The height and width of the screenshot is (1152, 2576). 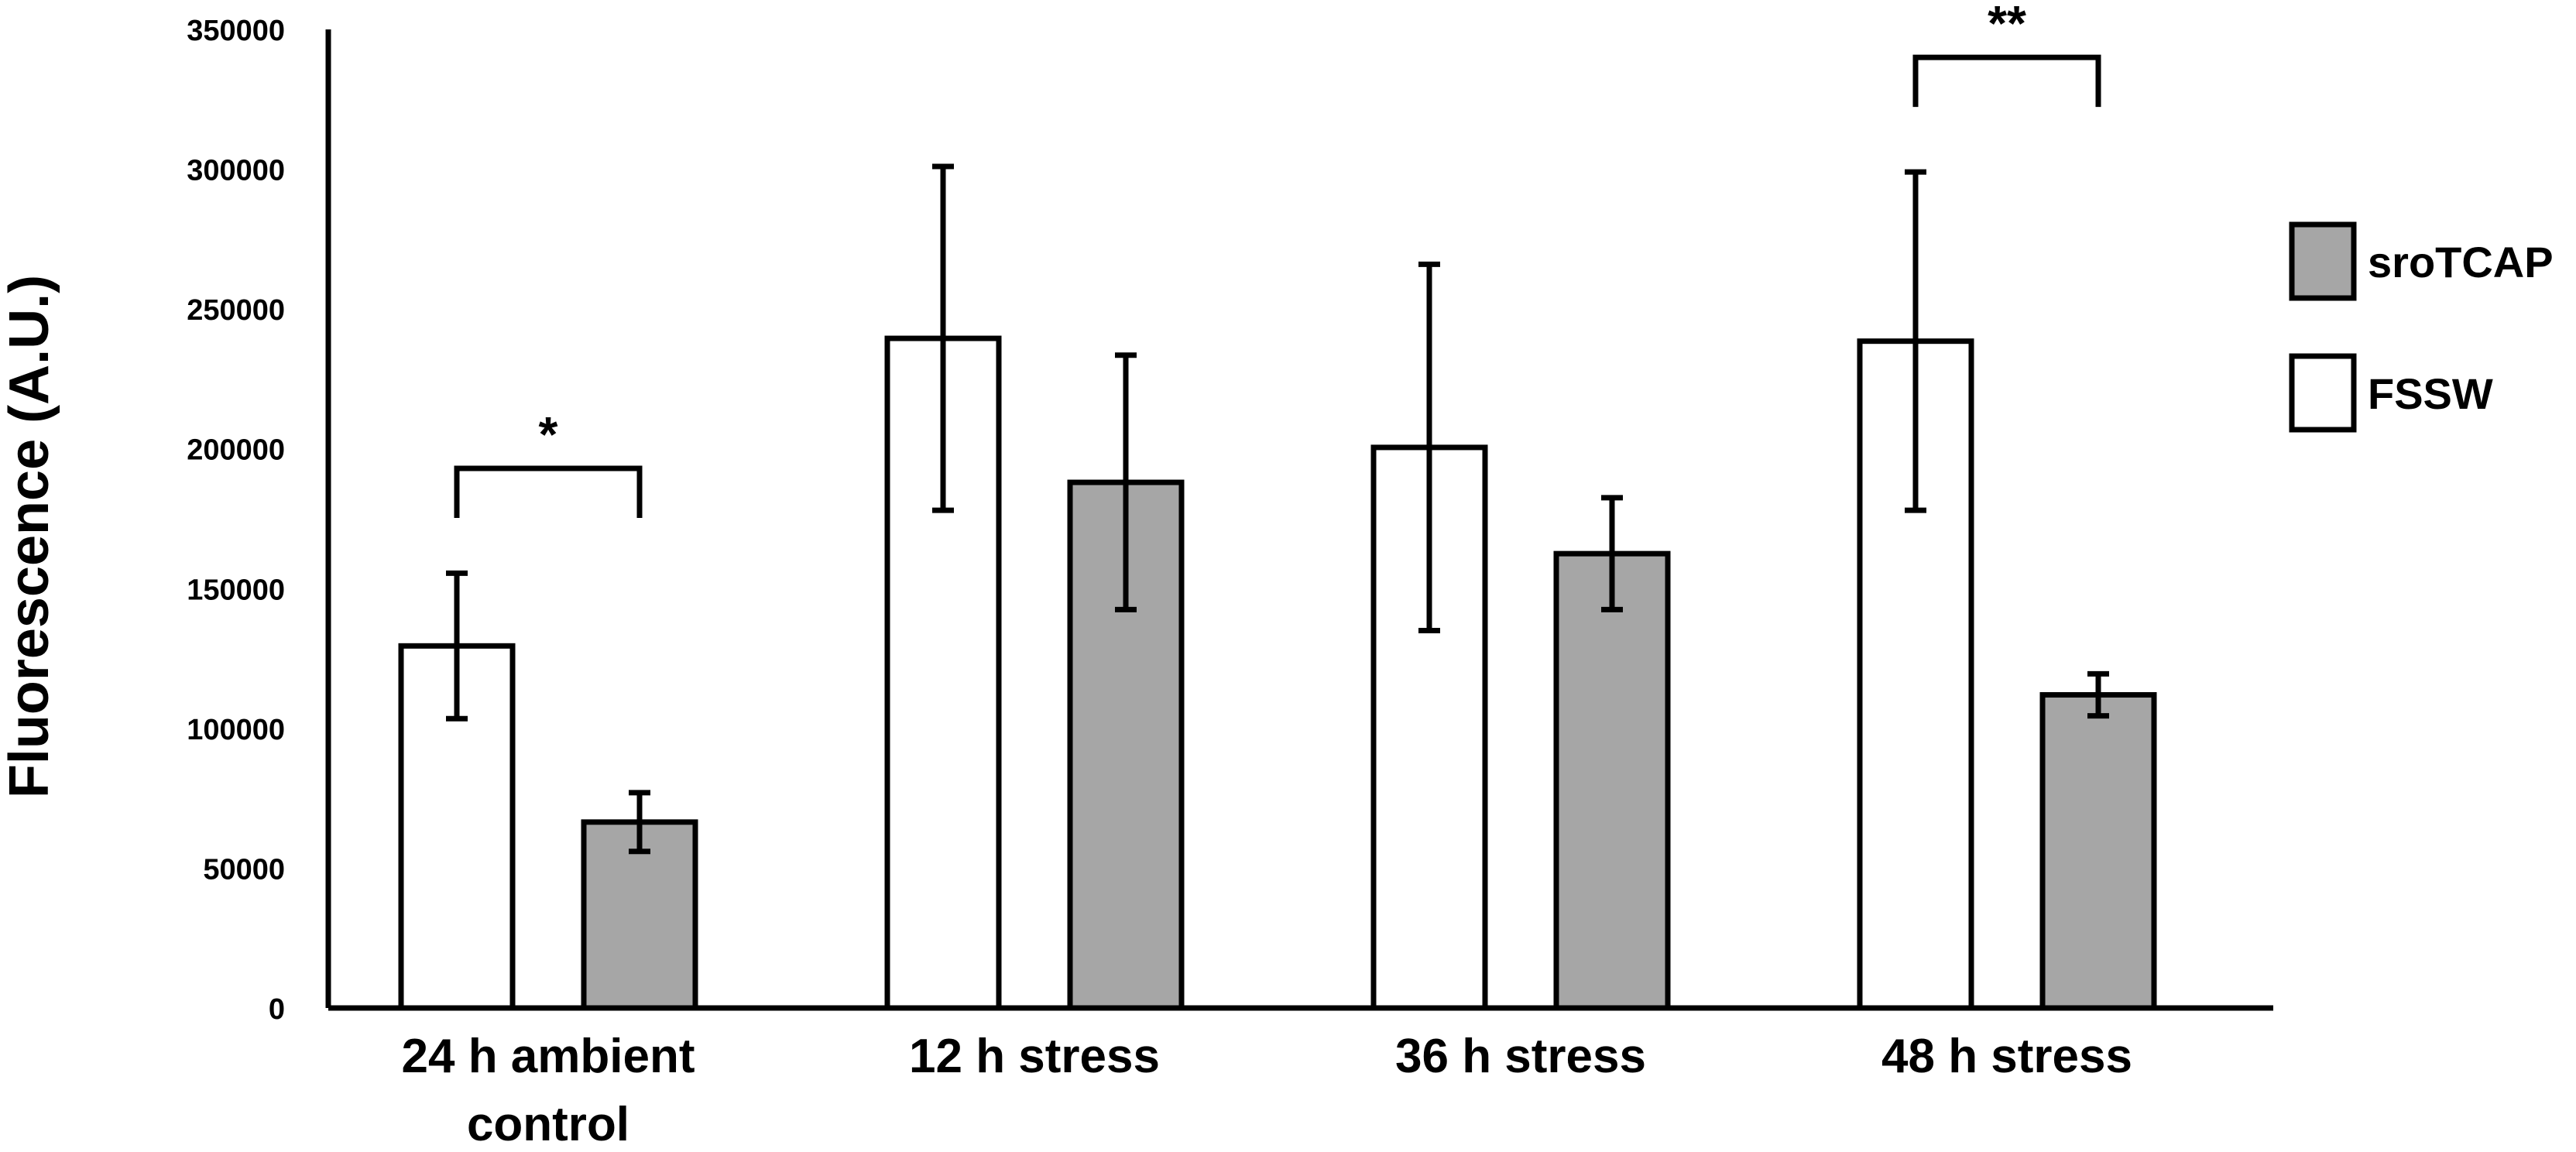 What do you see at coordinates (548, 1124) in the screenshot?
I see `x-tick-label: control` at bounding box center [548, 1124].